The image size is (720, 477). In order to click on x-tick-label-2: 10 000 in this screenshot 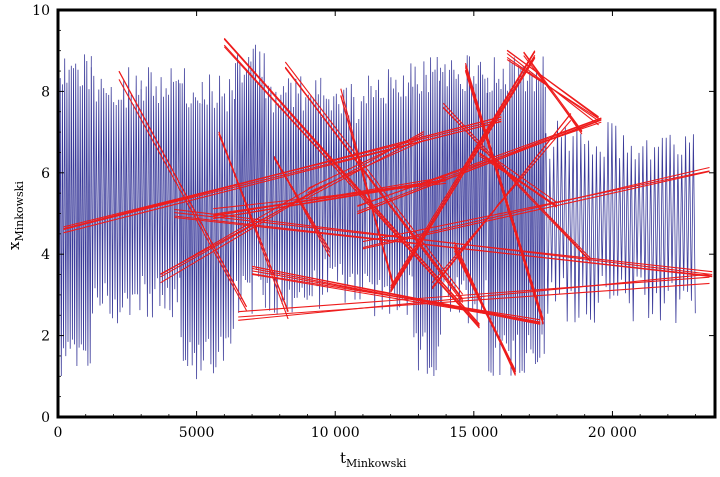, I will do `click(335, 433)`.